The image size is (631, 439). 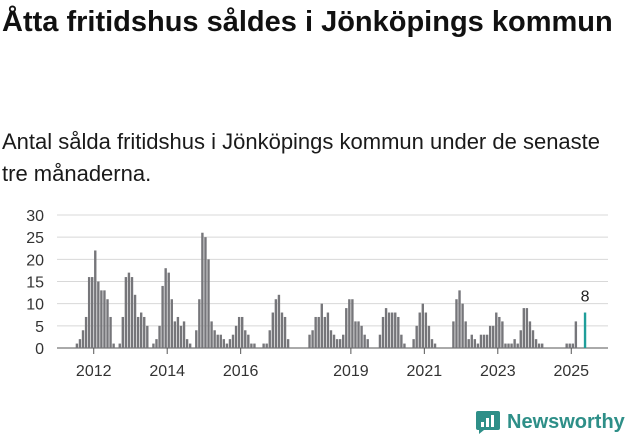 I want to click on brand-name: Newsworthy, so click(x=566, y=421).